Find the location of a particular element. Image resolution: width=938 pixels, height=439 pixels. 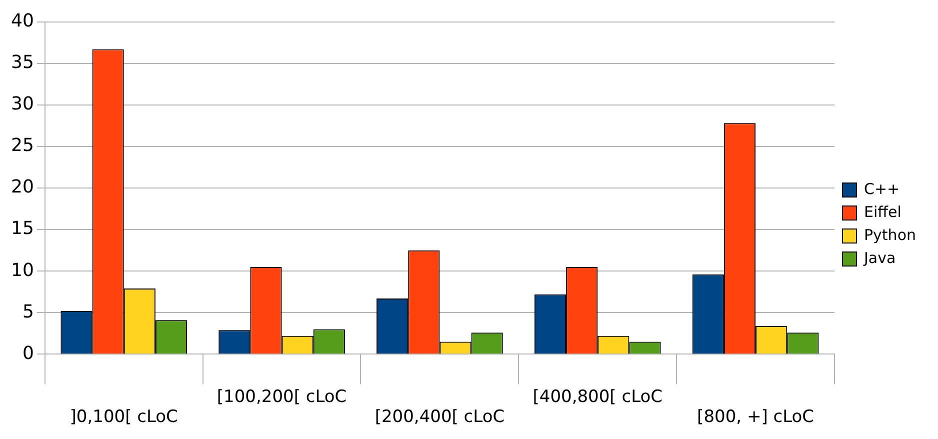

x-tick-label: [800, +] cLoC is located at coordinates (755, 417).